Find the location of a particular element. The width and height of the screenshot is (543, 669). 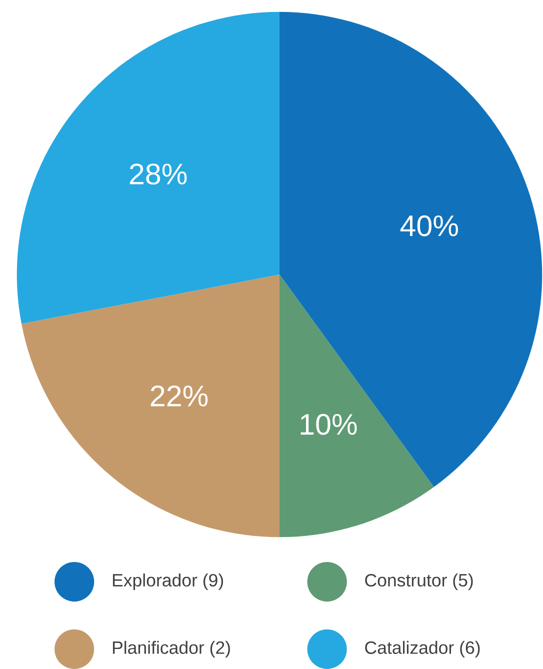

data-label: 40% is located at coordinates (429, 225).